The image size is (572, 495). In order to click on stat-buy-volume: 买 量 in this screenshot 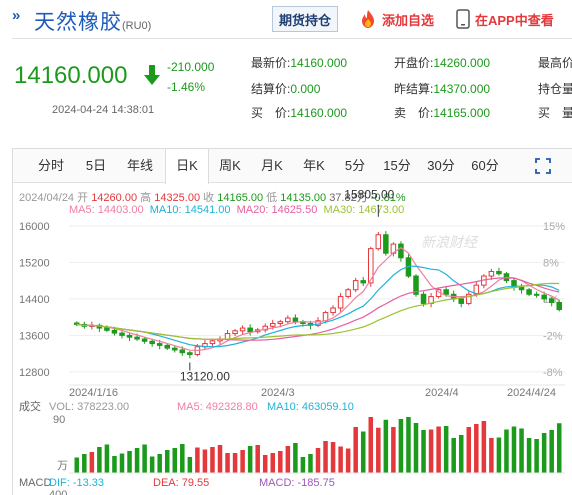, I will do `click(555, 112)`.